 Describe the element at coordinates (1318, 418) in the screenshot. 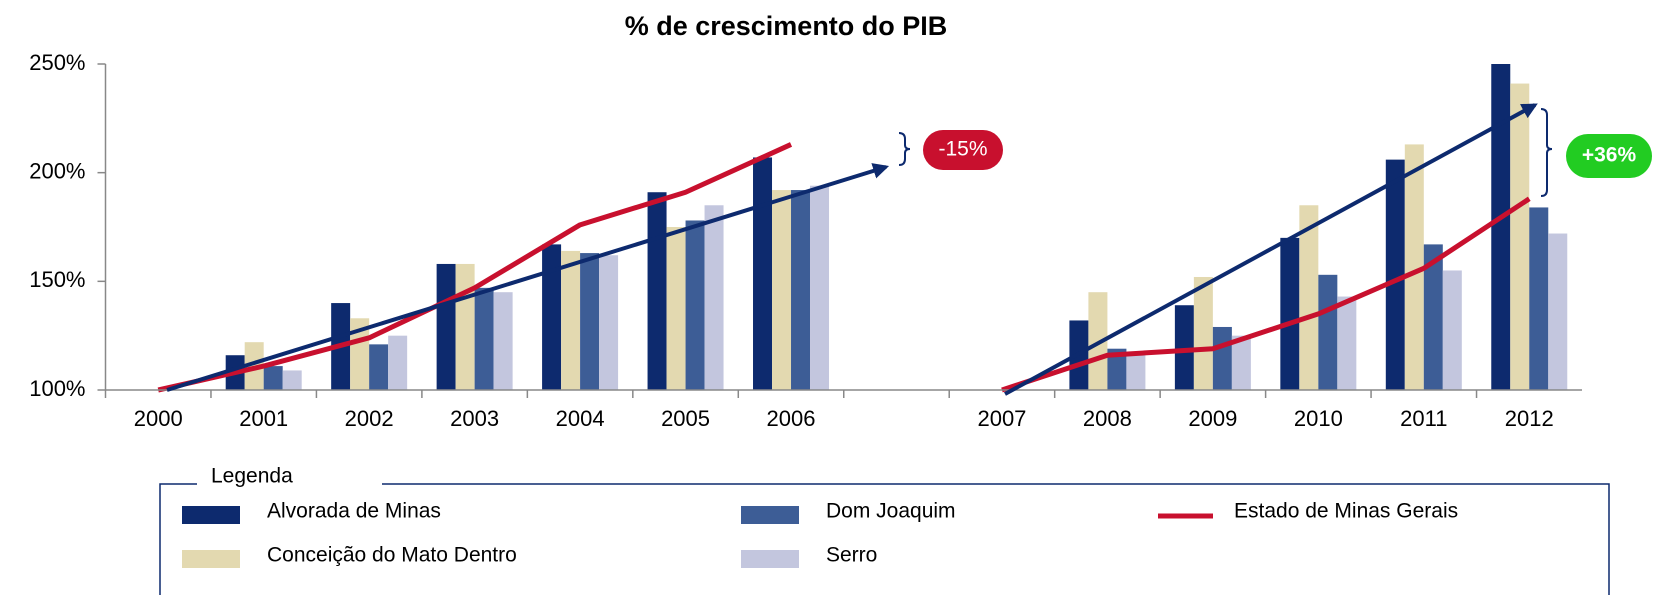

I see `x-tick-label: 2010` at that location.